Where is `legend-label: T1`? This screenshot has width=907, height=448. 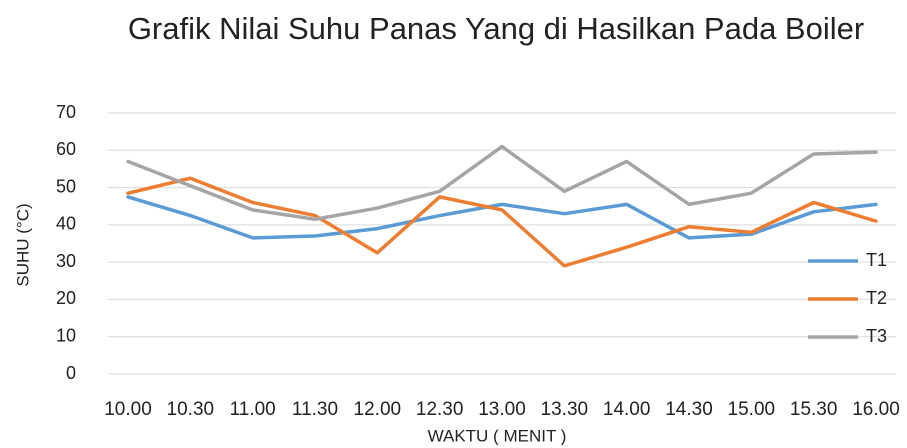
legend-label: T1 is located at coordinates (876, 260).